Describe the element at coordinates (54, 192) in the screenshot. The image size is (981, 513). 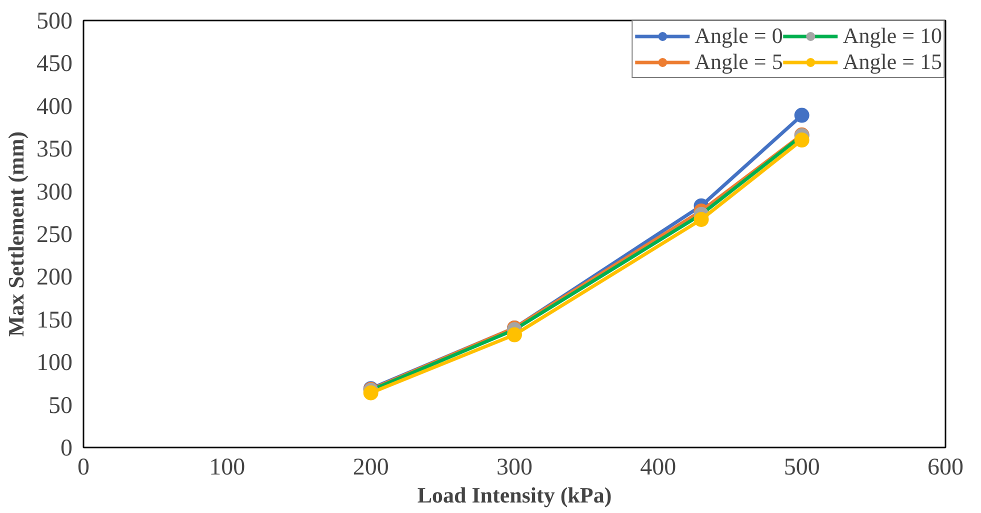
I see `y-tick-label: 300` at that location.